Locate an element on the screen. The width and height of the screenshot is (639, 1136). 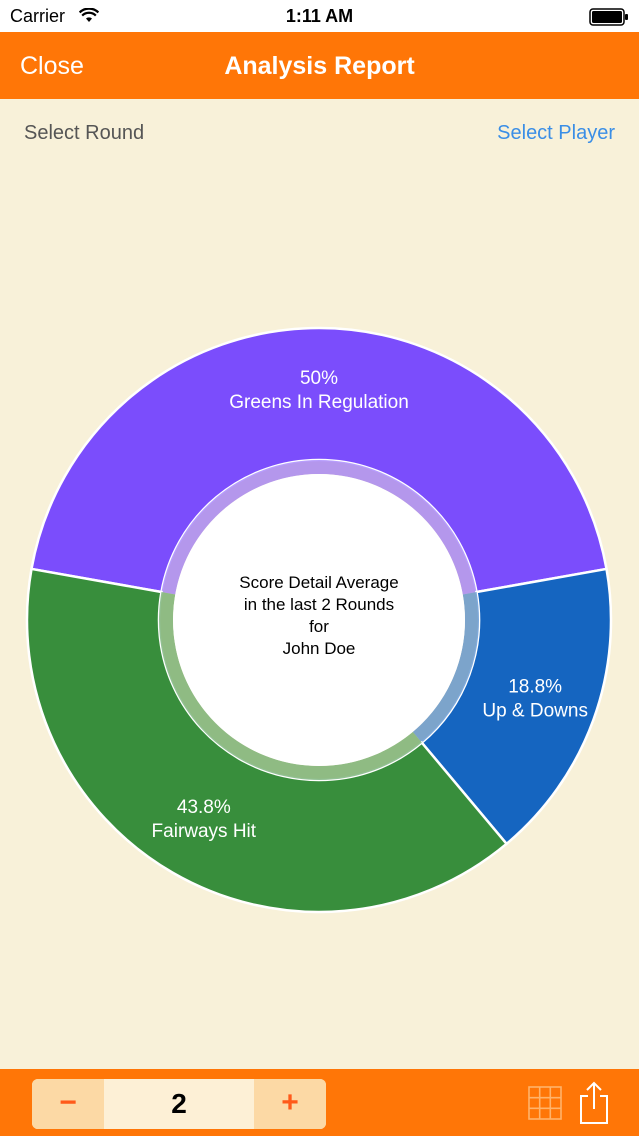
page-title: Analysis Report is located at coordinates (319, 66).